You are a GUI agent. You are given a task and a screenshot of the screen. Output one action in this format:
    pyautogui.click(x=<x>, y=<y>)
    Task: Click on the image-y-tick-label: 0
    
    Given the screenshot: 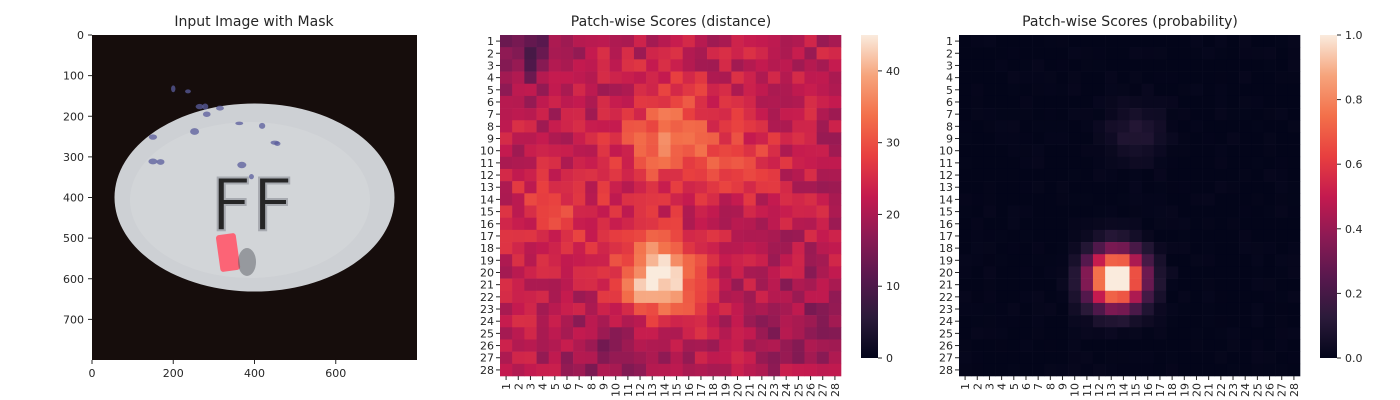 What is the action you would take?
    pyautogui.click(x=80, y=35)
    